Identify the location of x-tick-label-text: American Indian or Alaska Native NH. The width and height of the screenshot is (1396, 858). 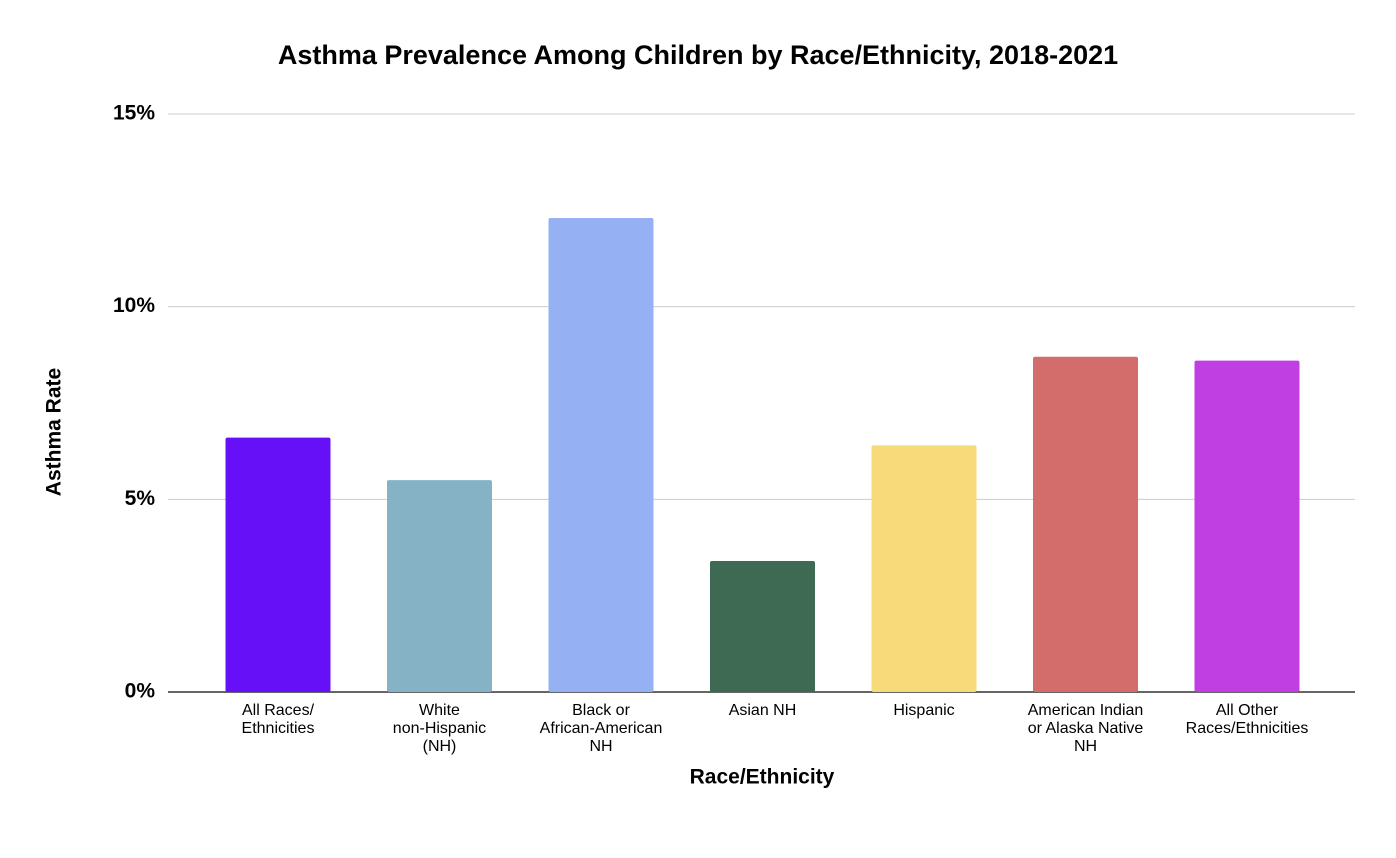
(1085, 728).